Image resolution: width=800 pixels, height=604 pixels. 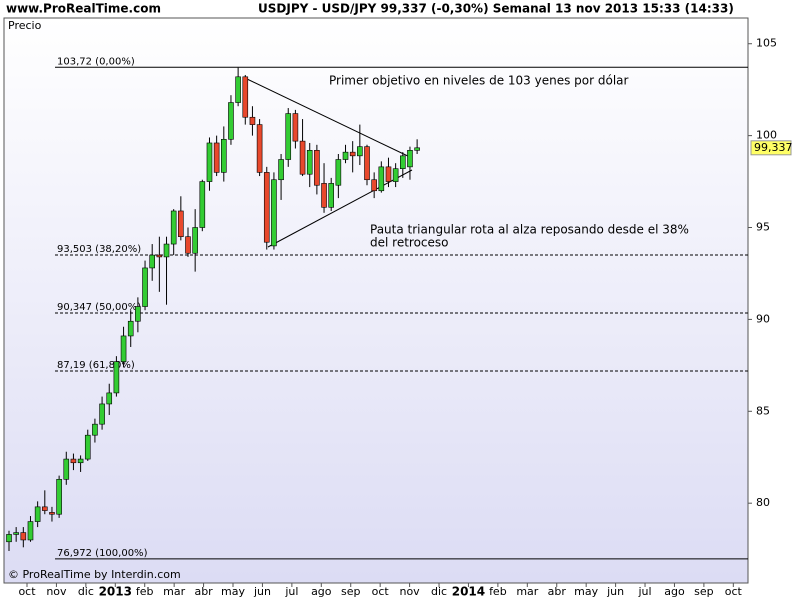 What do you see at coordinates (25, 25) in the screenshot?
I see `y-label: Precio` at bounding box center [25, 25].